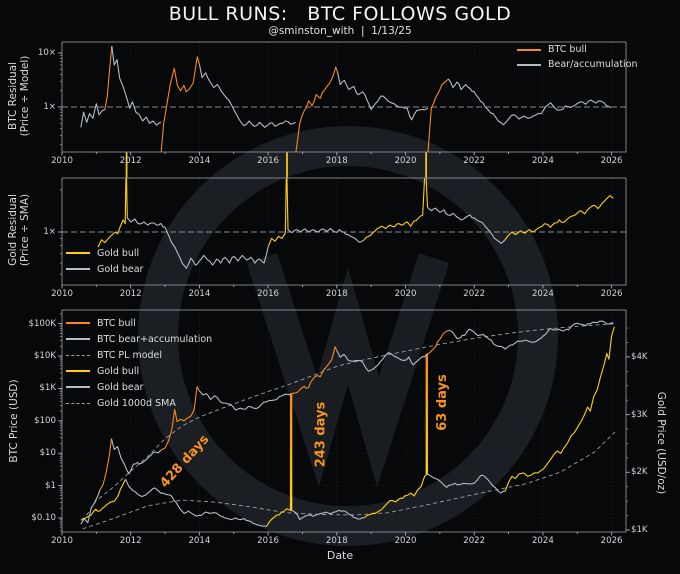  I want to click on series-btc-bull-2011, so click(106, 464).